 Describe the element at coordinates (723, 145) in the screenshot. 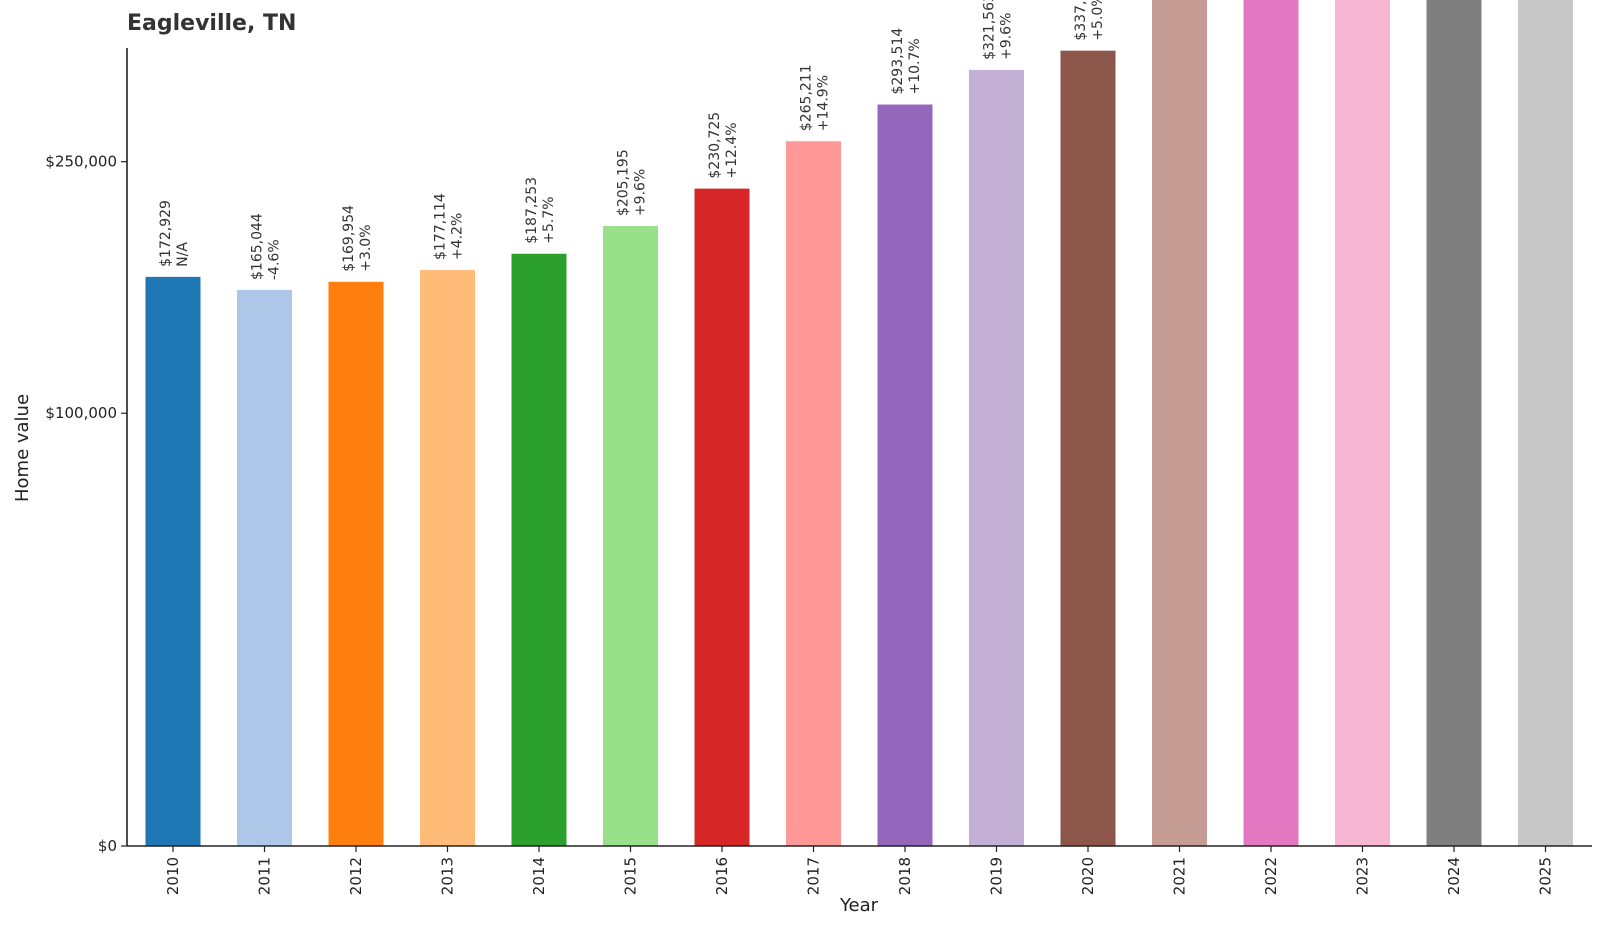

I see `bar-value-label-2016: $230,725+12.4%` at that location.